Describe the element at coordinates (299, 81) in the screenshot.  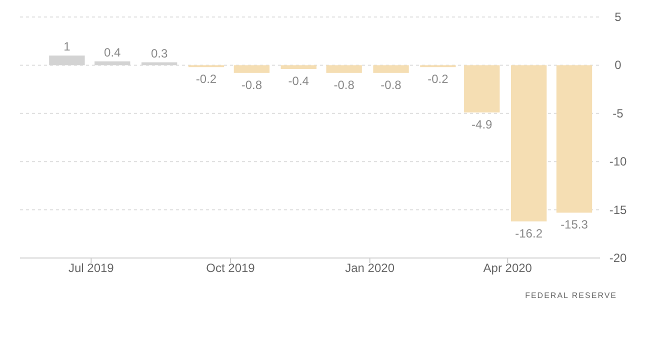
I see `data-label: -0.4` at that location.